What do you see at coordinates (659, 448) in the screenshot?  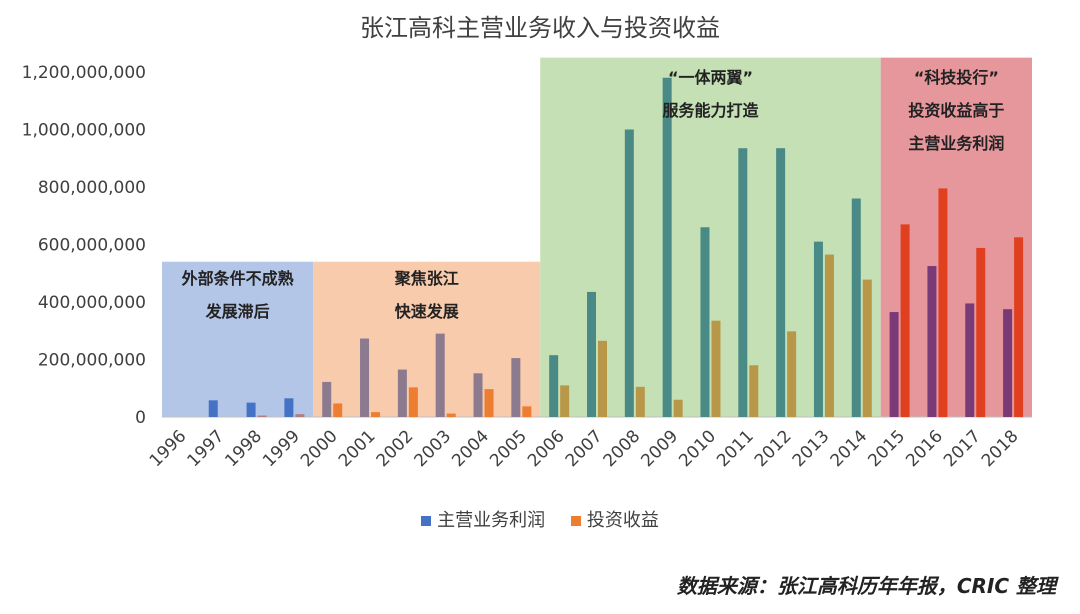 I see `x-tick-label-2009: 2009` at bounding box center [659, 448].